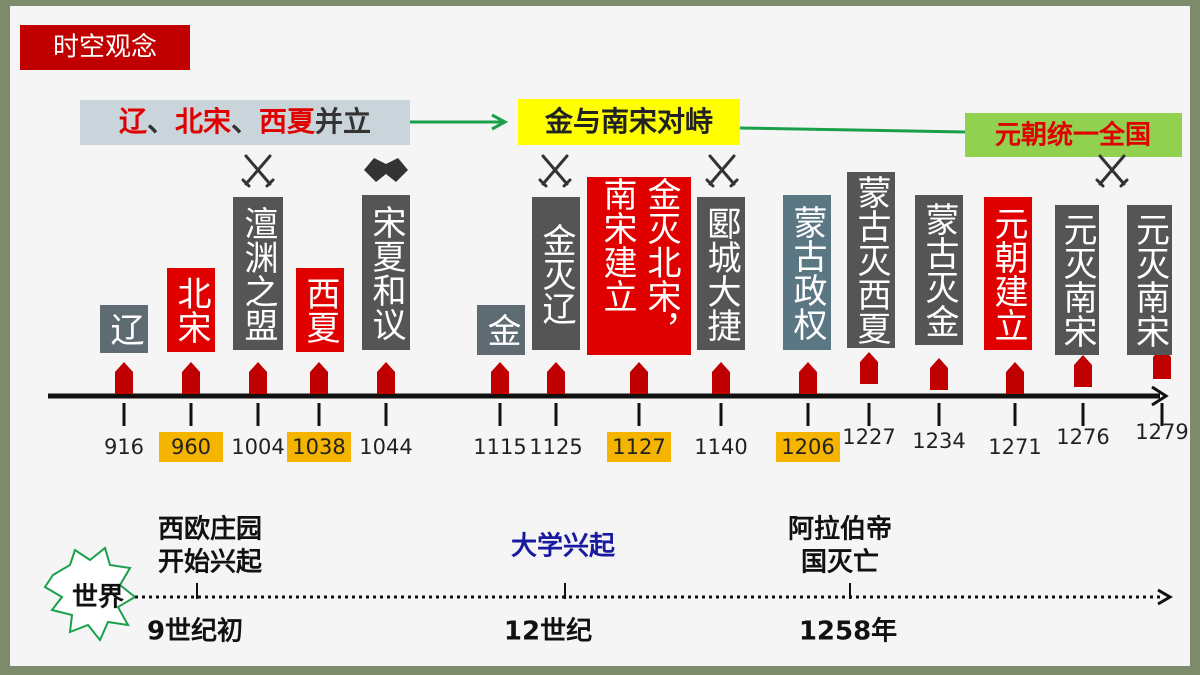 This screenshot has height=675, width=1200. Describe the element at coordinates (808, 447) in the screenshot. I see `year-label: 1206` at that location.